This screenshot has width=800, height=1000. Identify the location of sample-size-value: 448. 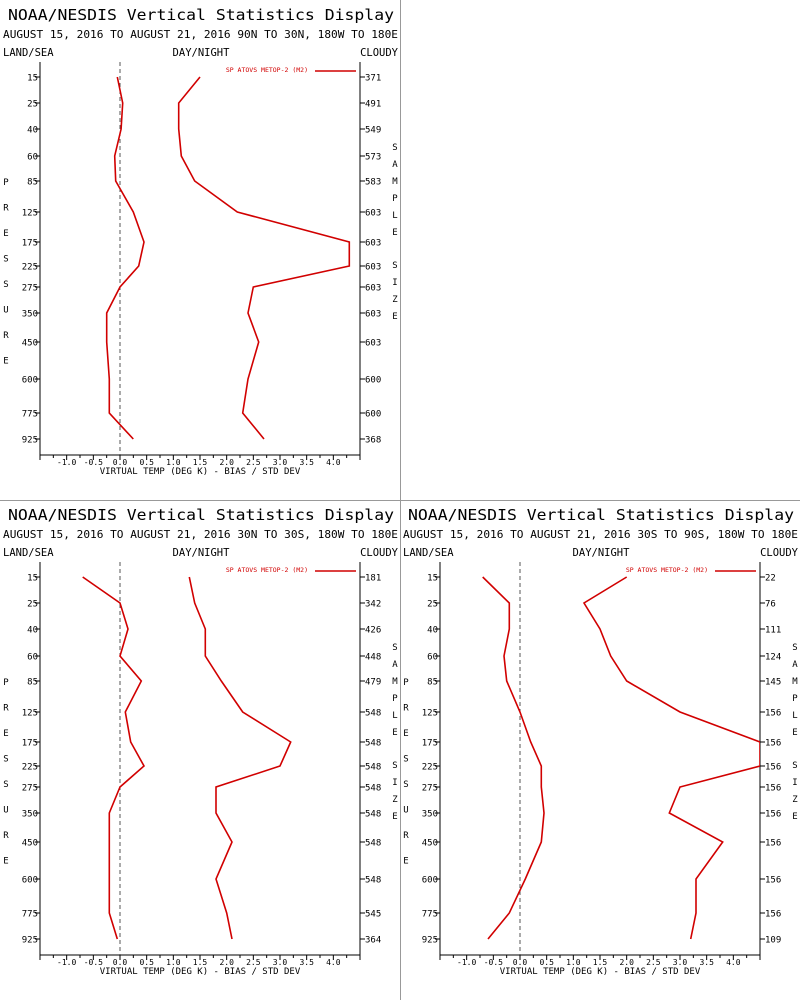
(373, 658).